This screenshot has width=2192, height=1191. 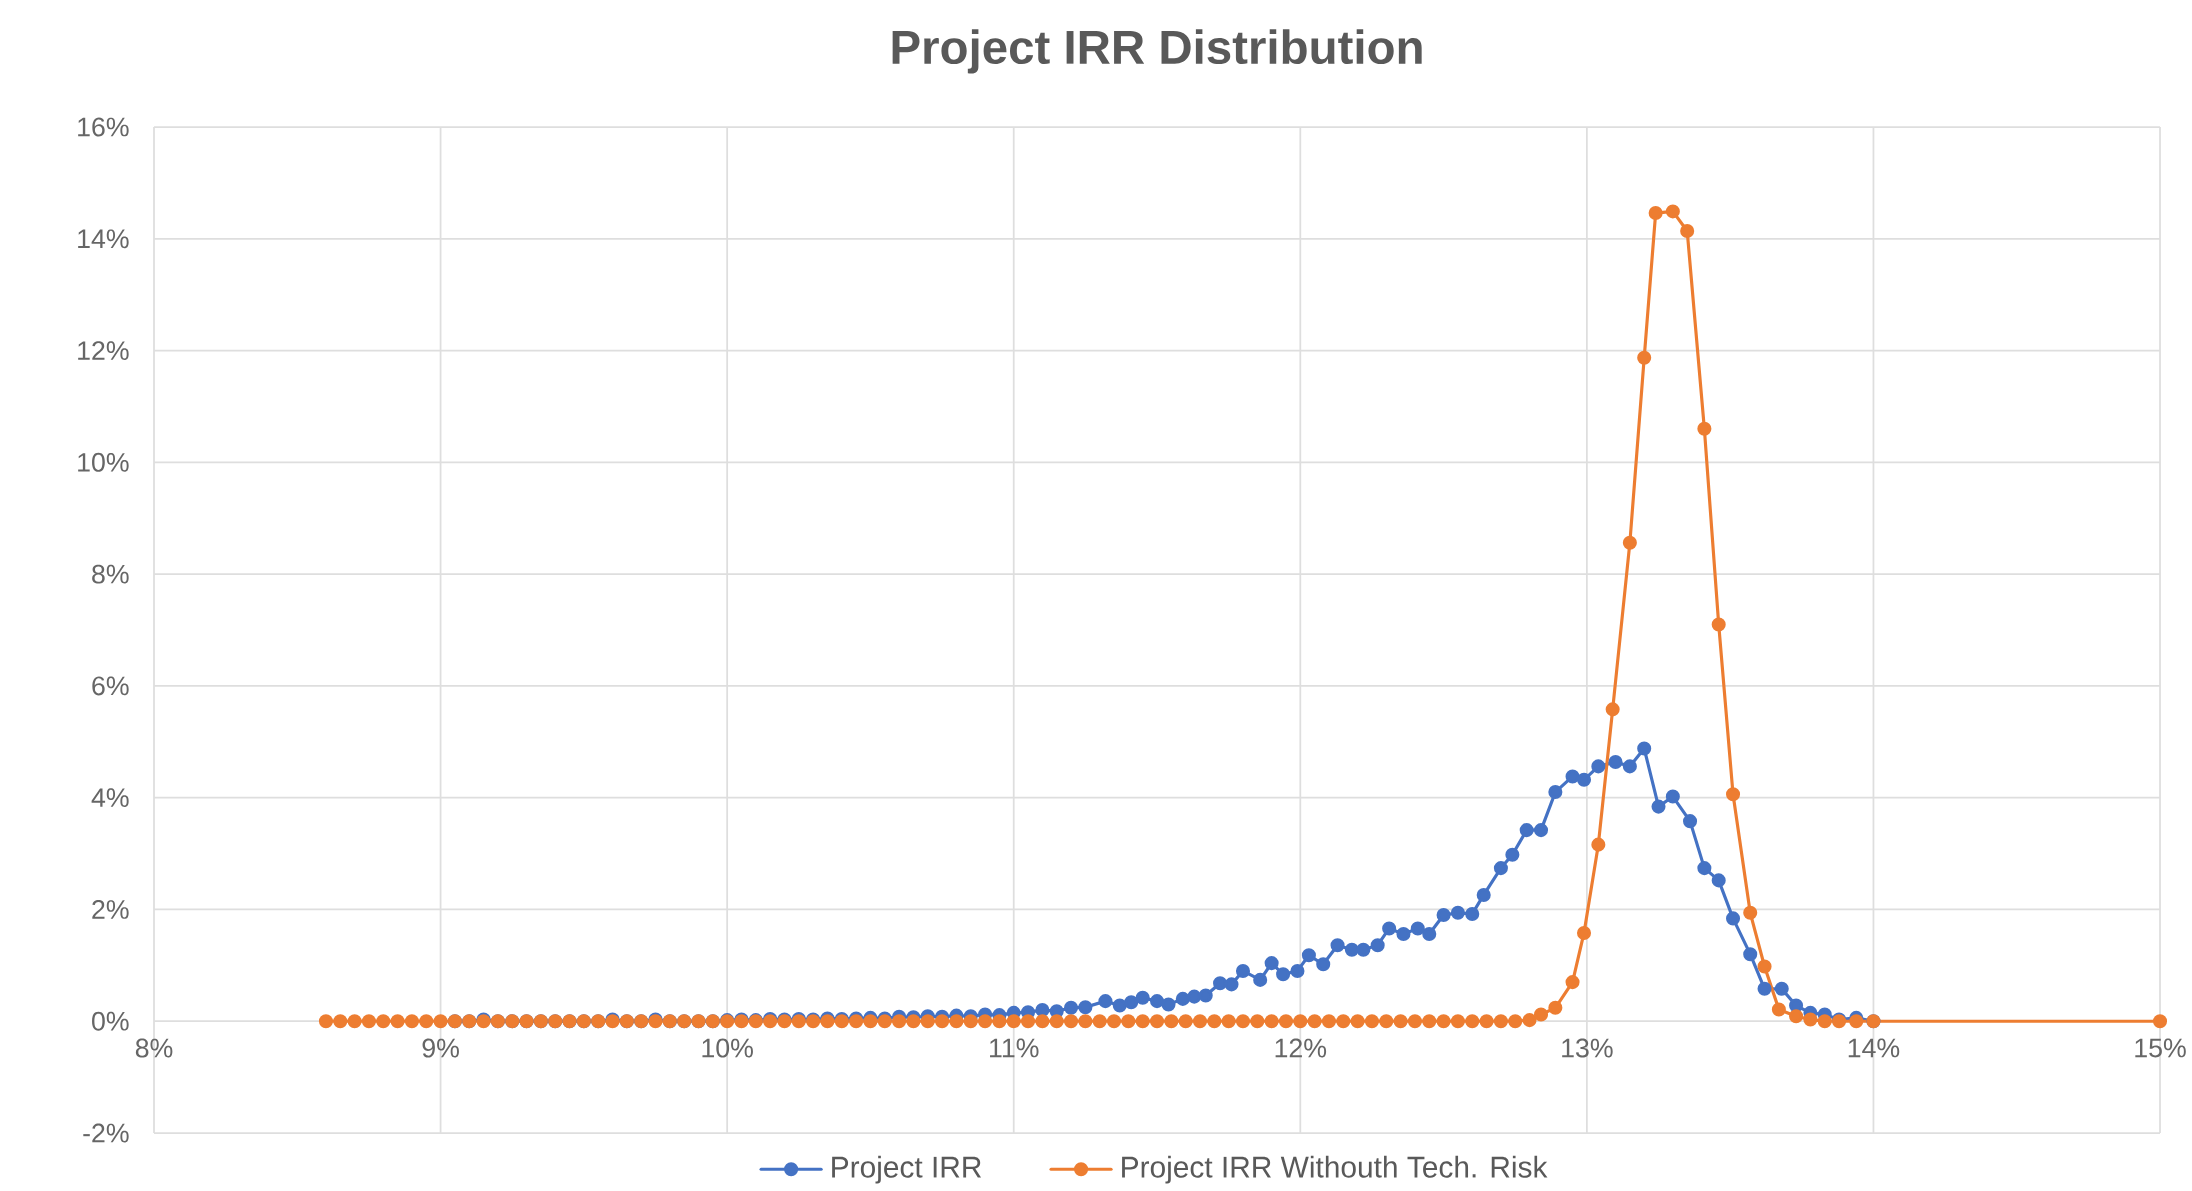 What do you see at coordinates (103, 239) in the screenshot?
I see `y-tick-label: 14%` at bounding box center [103, 239].